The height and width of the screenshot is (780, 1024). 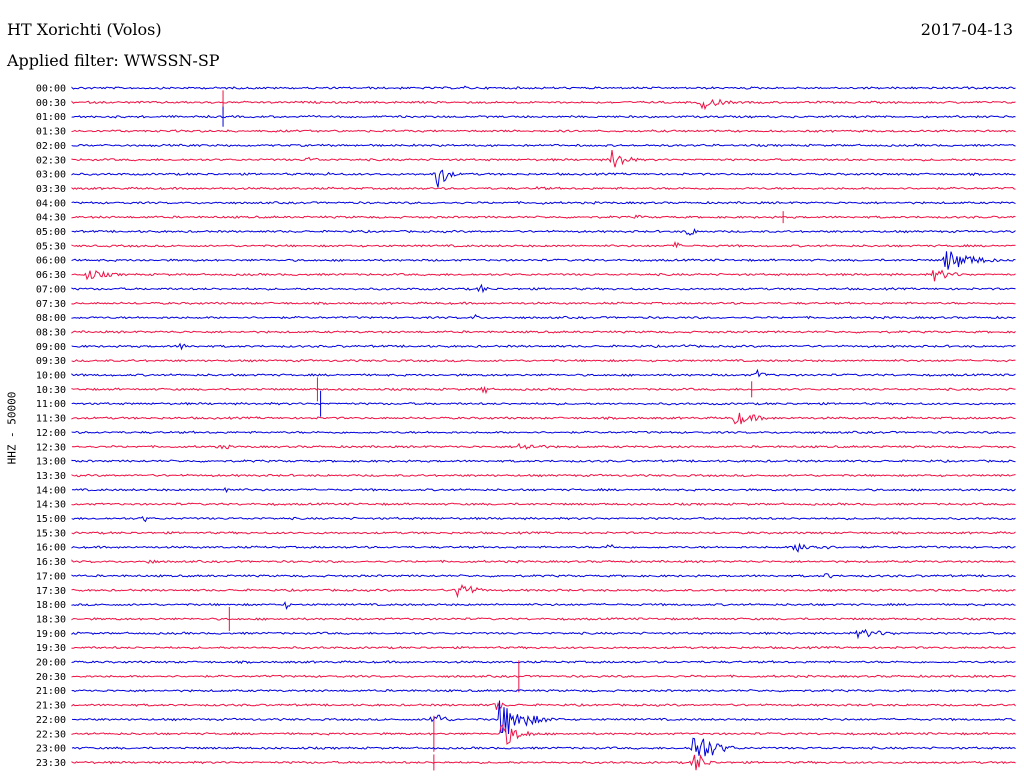 I want to click on time-label-0400: 04:00, so click(x=51, y=203).